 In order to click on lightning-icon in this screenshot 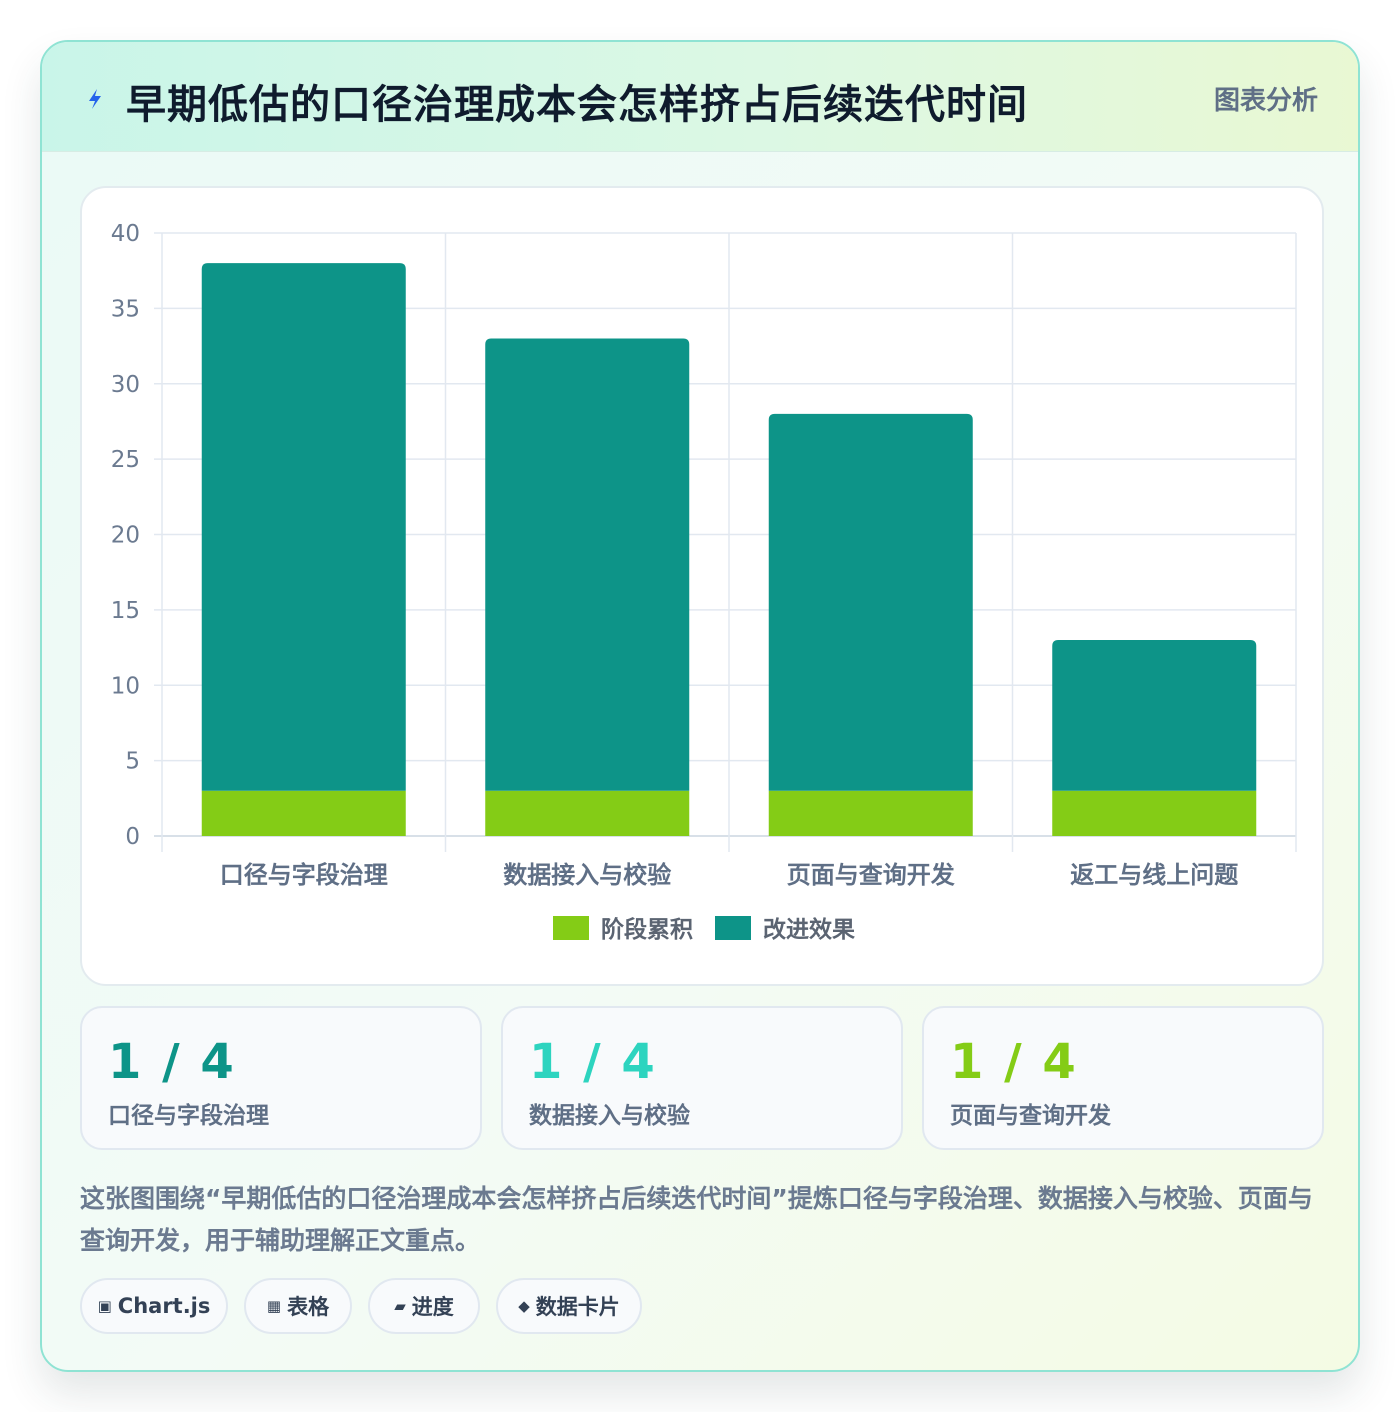, I will do `click(95, 99)`.